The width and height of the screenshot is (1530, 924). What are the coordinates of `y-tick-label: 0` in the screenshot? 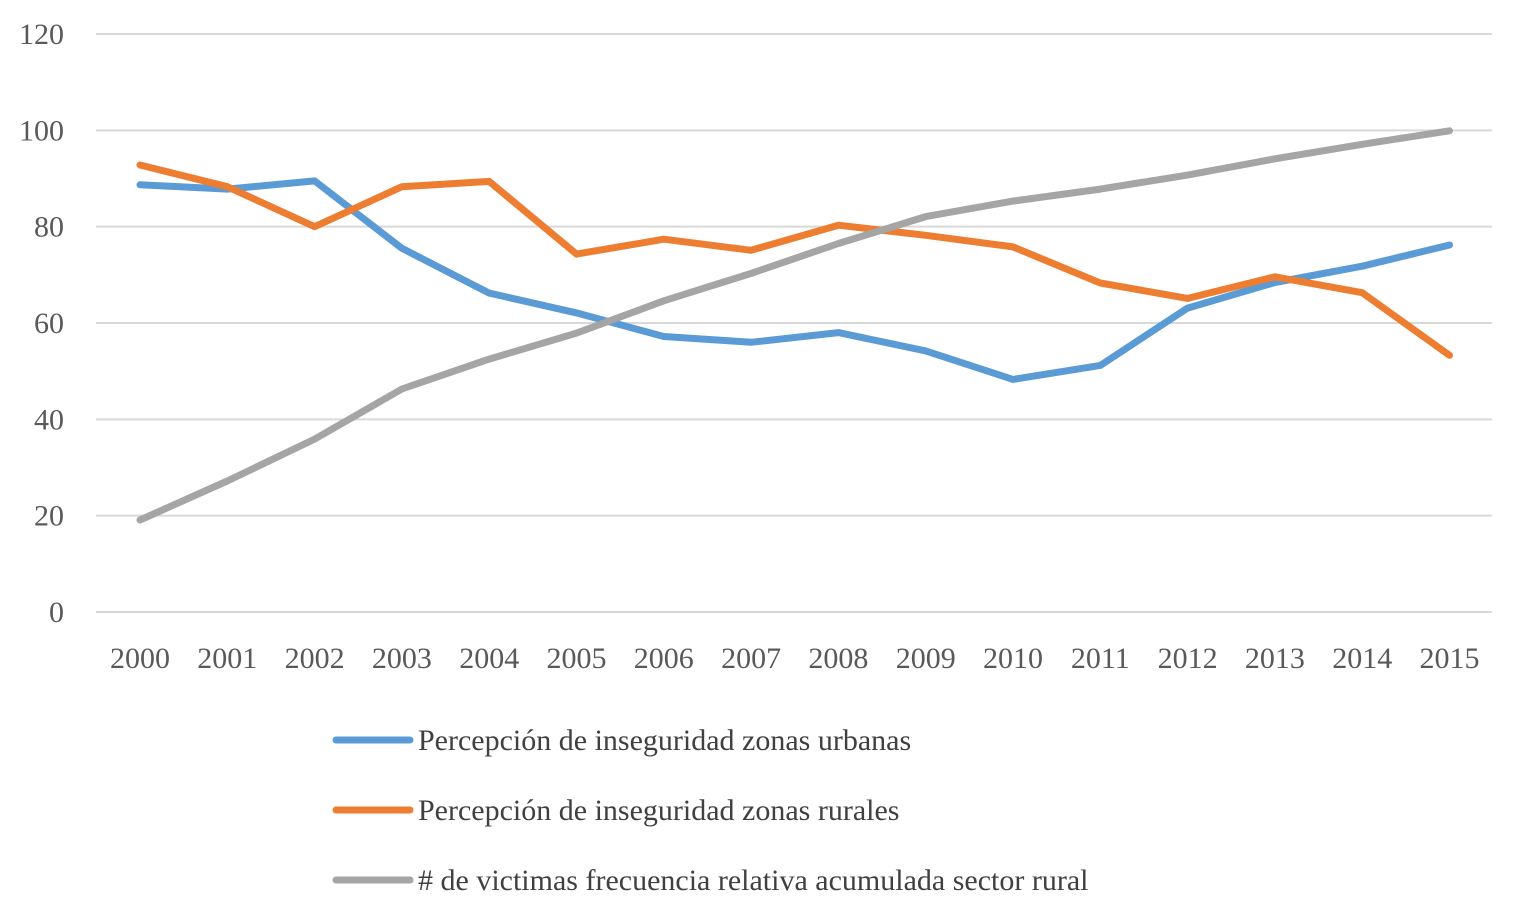 It's located at (56, 612).